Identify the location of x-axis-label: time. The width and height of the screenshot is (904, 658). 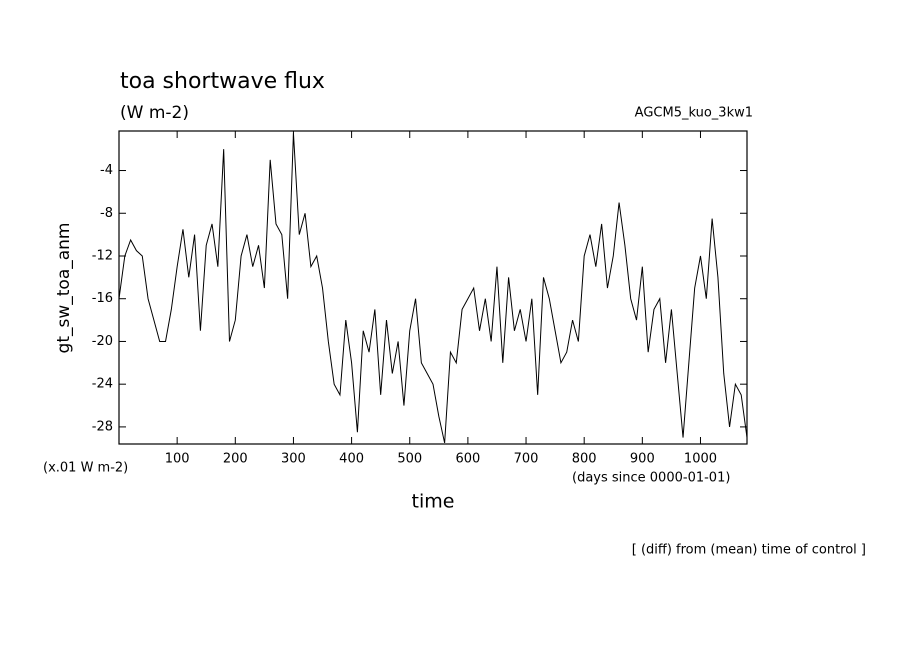
(433, 502).